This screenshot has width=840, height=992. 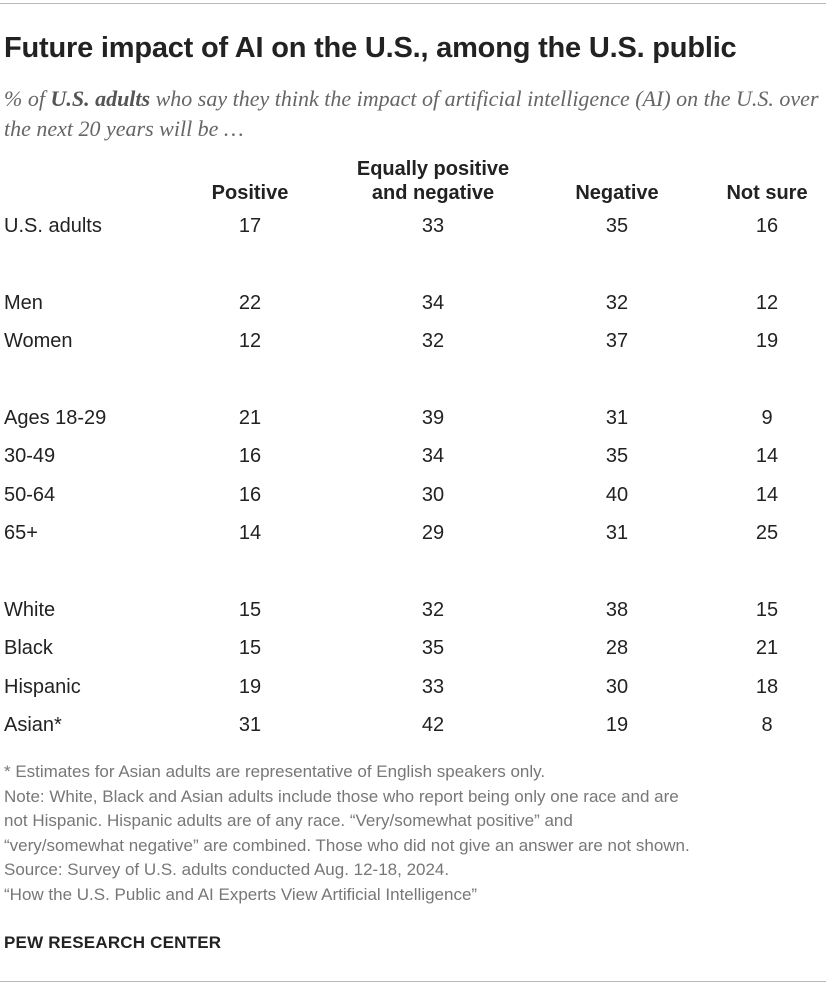 I want to click on value-not_sure: 19, so click(x=767, y=341).